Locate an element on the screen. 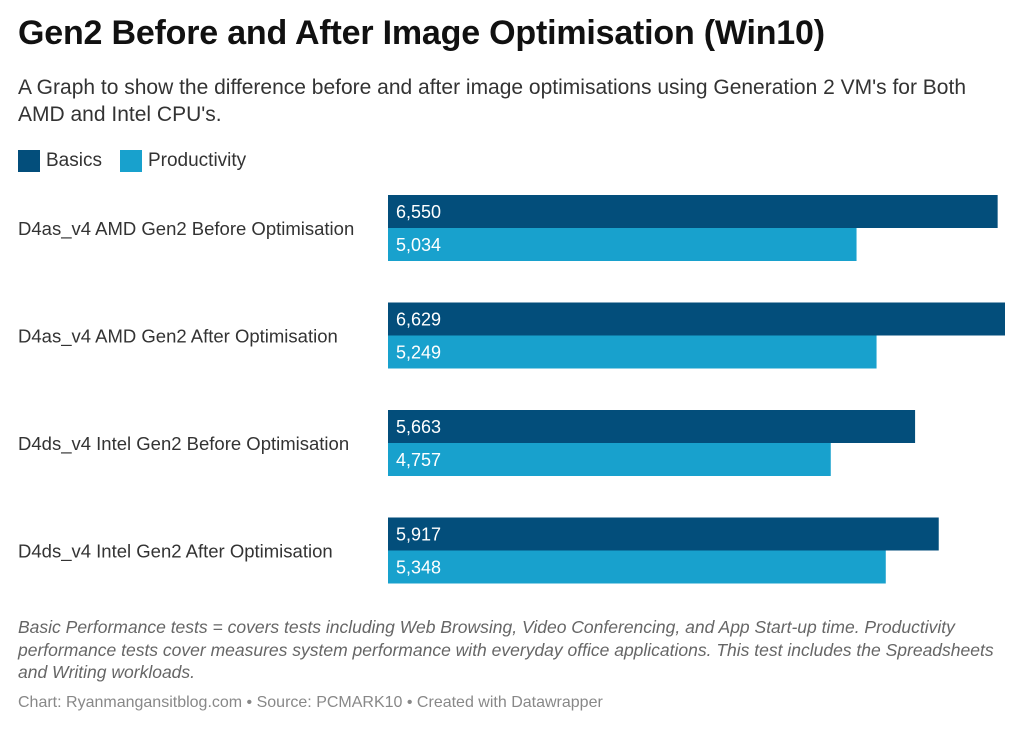 Image resolution: width=1023 pixels, height=731 pixels. data-label: 5,663 is located at coordinates (418, 427).